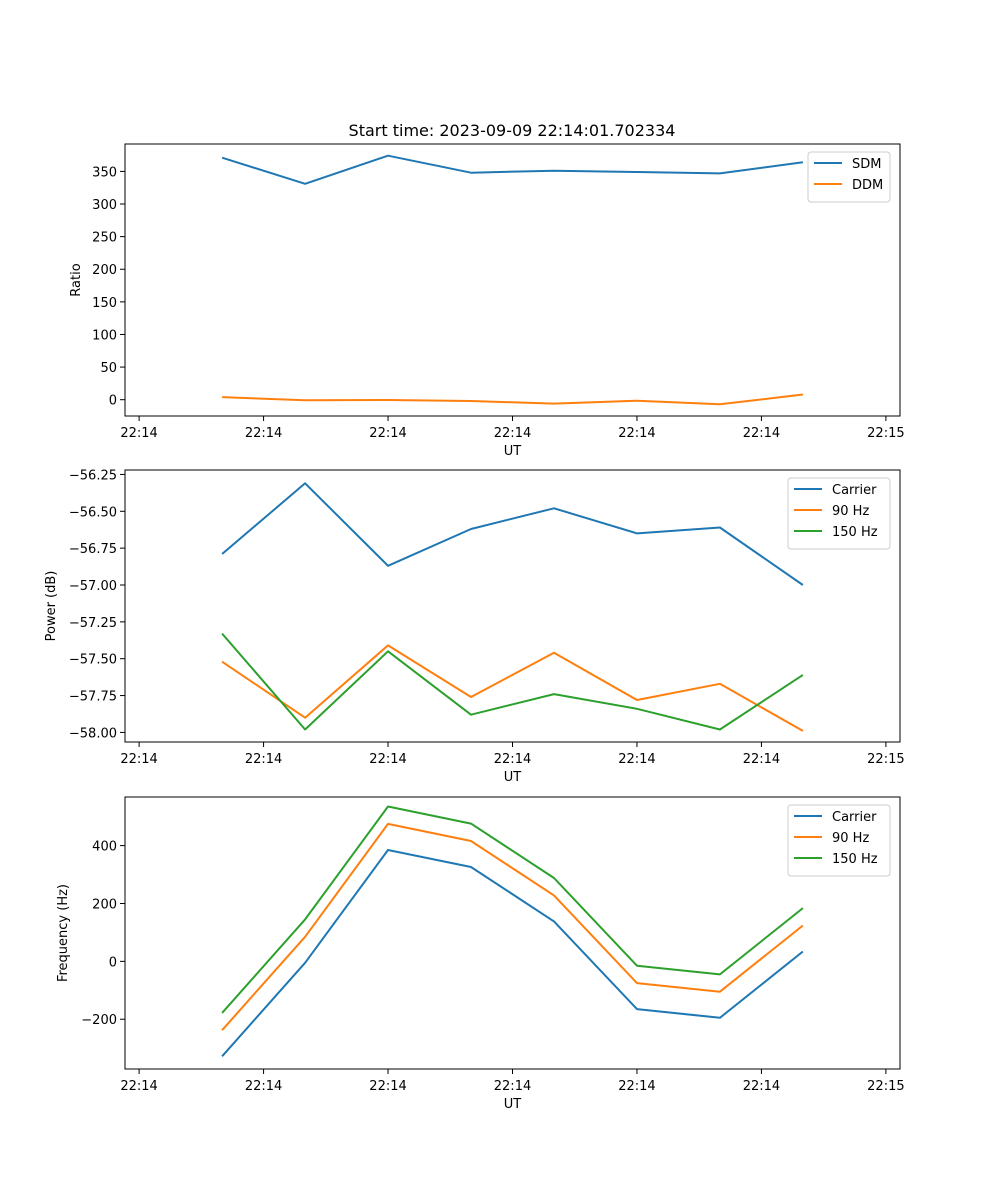  What do you see at coordinates (104, 205) in the screenshot?
I see `ratio-y-tick-label: 300` at bounding box center [104, 205].